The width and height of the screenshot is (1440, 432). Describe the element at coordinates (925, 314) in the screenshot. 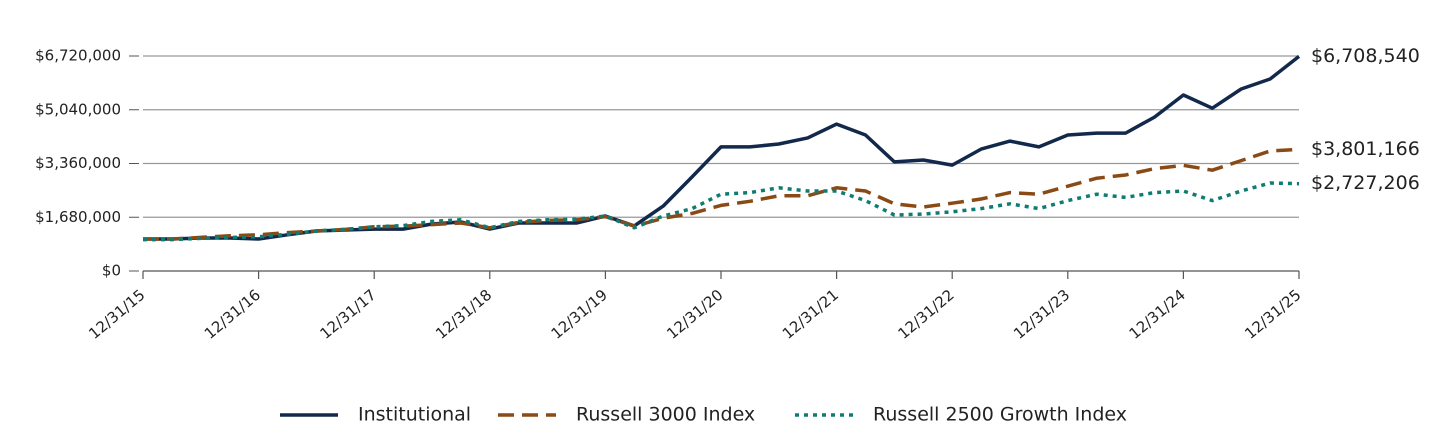

I see `x-tick-label: 12/31/22` at that location.